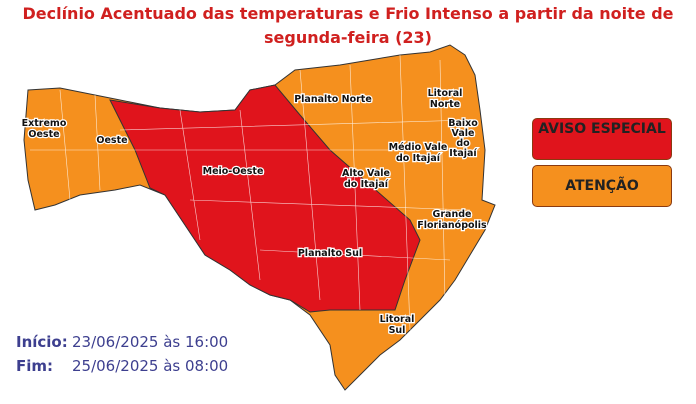  What do you see at coordinates (111, 140) in the screenshot?
I see `label-oeste: Oeste` at bounding box center [111, 140].